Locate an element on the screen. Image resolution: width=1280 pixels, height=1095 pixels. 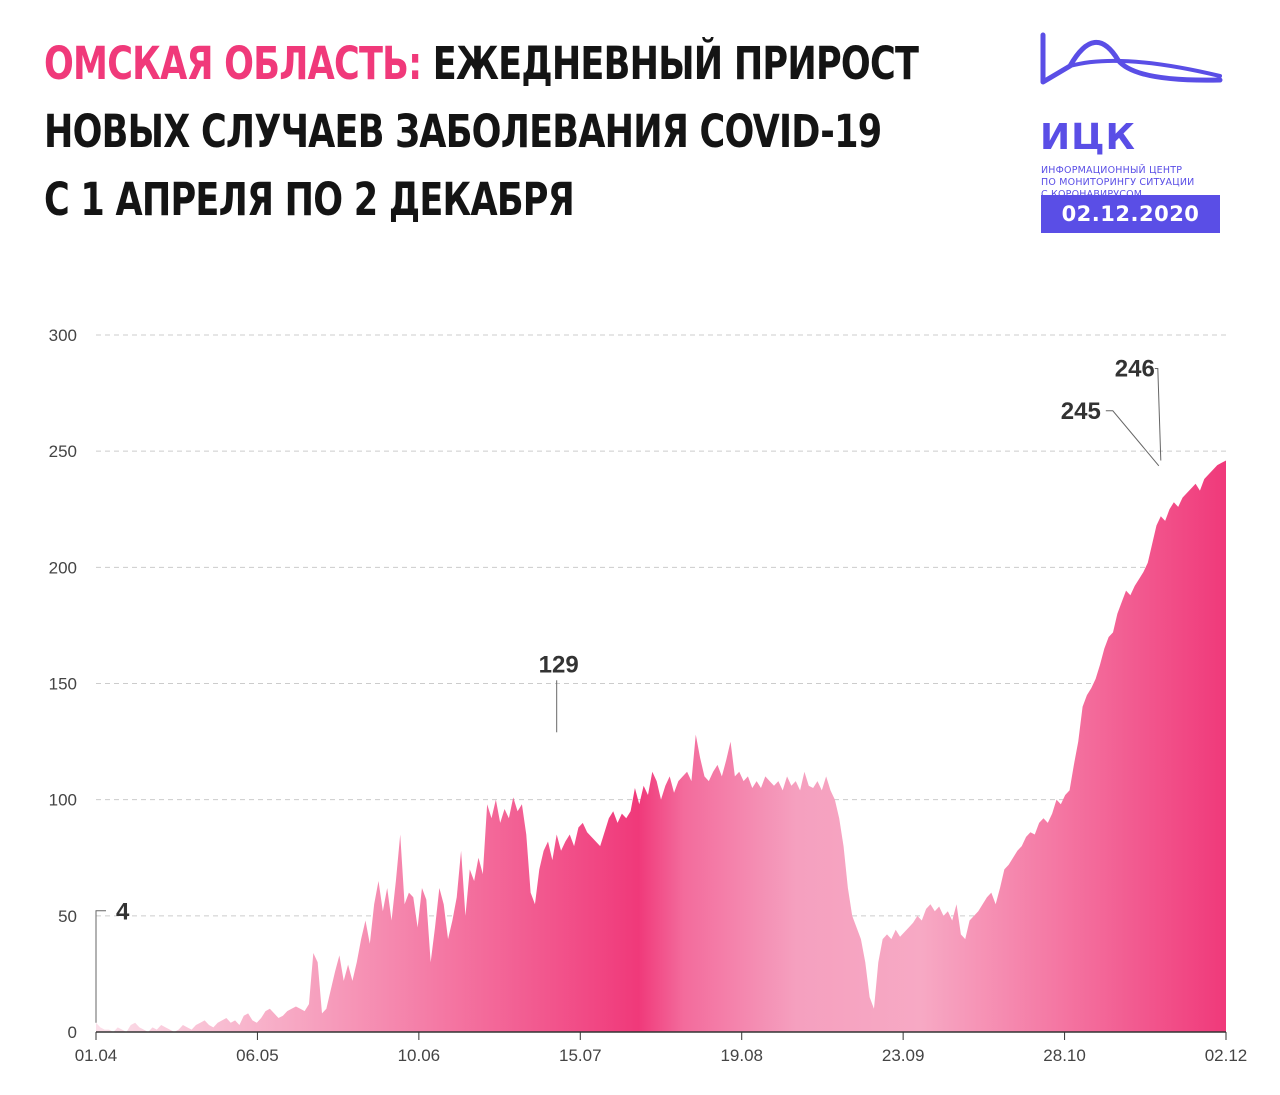
y-tick-label: 250 is located at coordinates (63, 451).